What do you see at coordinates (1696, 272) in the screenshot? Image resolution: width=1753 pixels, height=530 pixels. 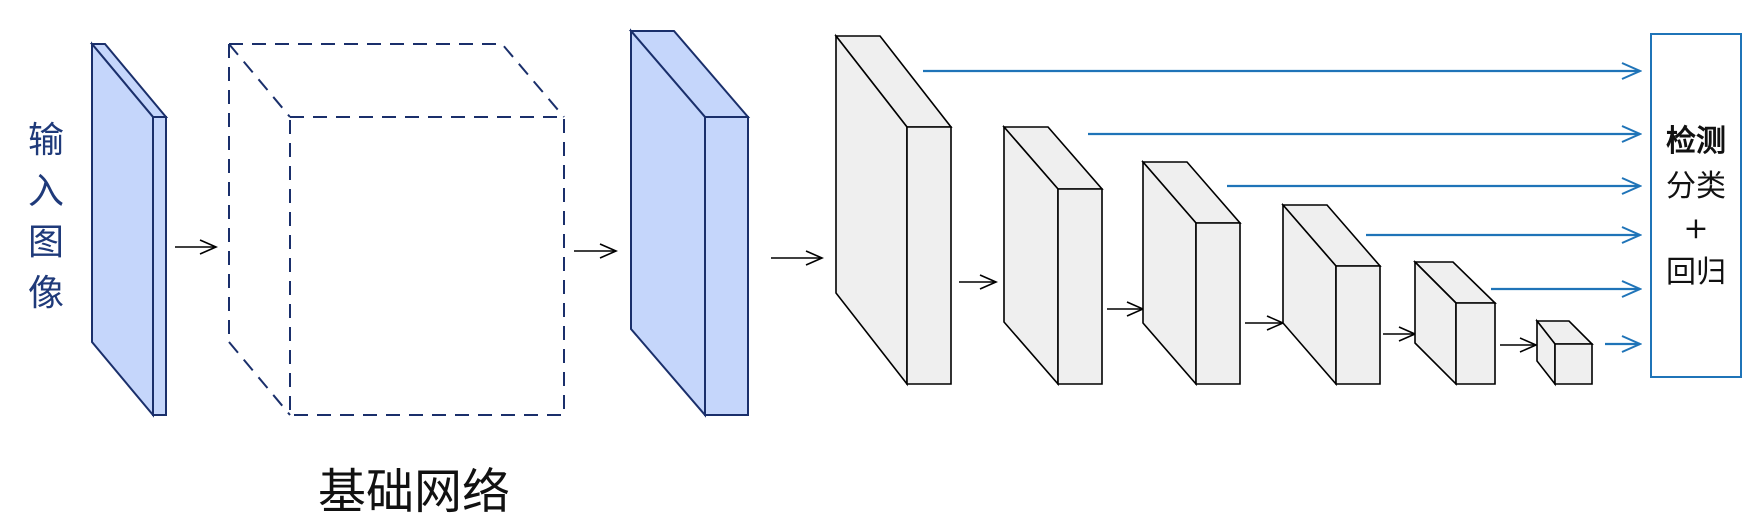 I see `regression-label: 回归` at bounding box center [1696, 272].